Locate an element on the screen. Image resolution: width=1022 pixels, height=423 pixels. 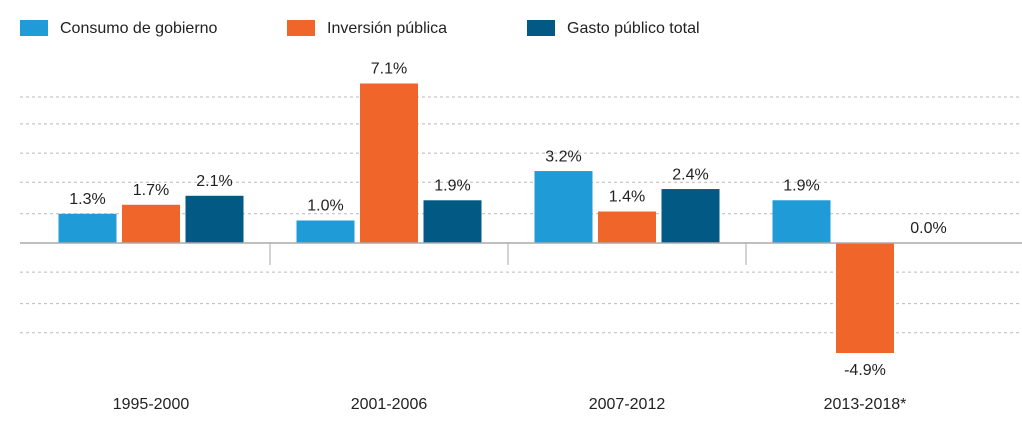
x-tick-label: 2013-2018* is located at coordinates (865, 404).